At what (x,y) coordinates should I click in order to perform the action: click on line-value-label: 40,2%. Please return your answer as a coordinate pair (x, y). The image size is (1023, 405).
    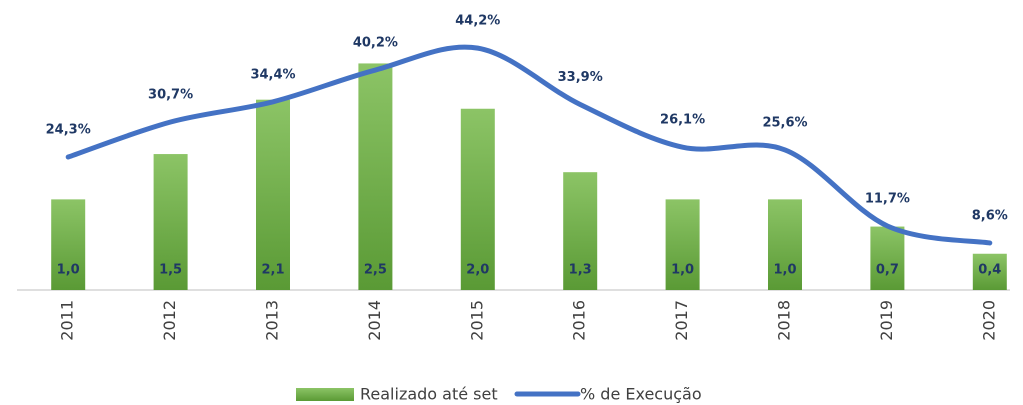
    Looking at the image, I should click on (375, 43).